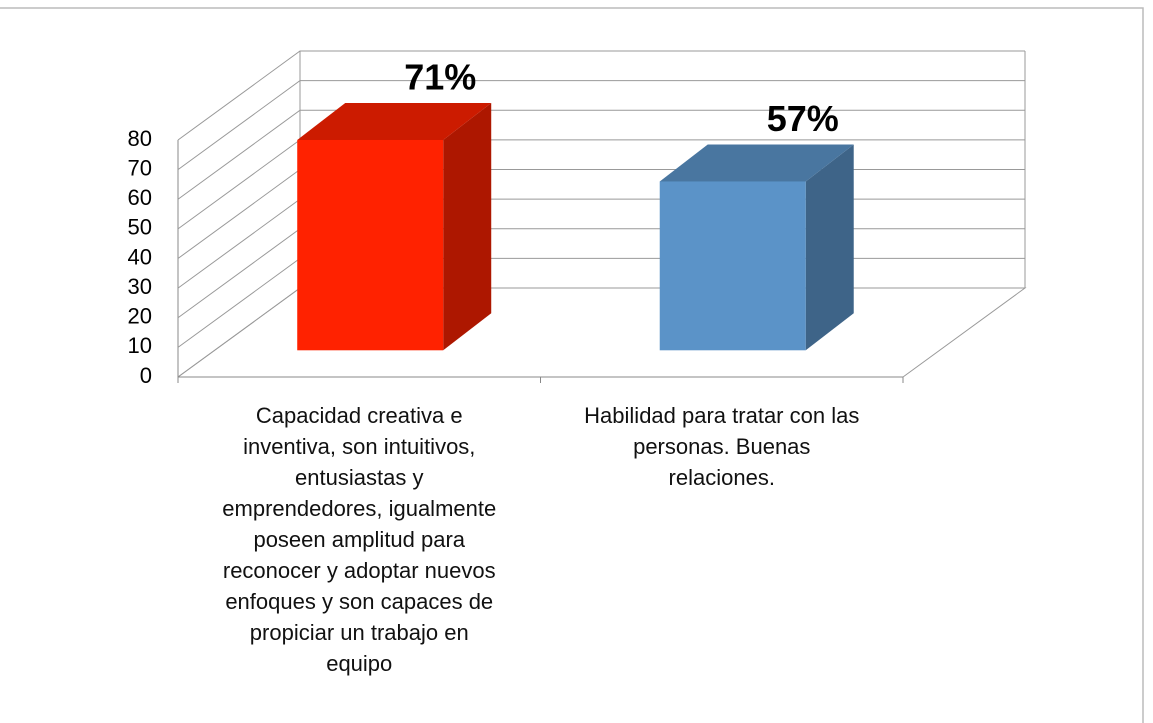 The width and height of the screenshot is (1153, 723). What do you see at coordinates (140, 345) in the screenshot?
I see `y-tick-label: 10` at bounding box center [140, 345].